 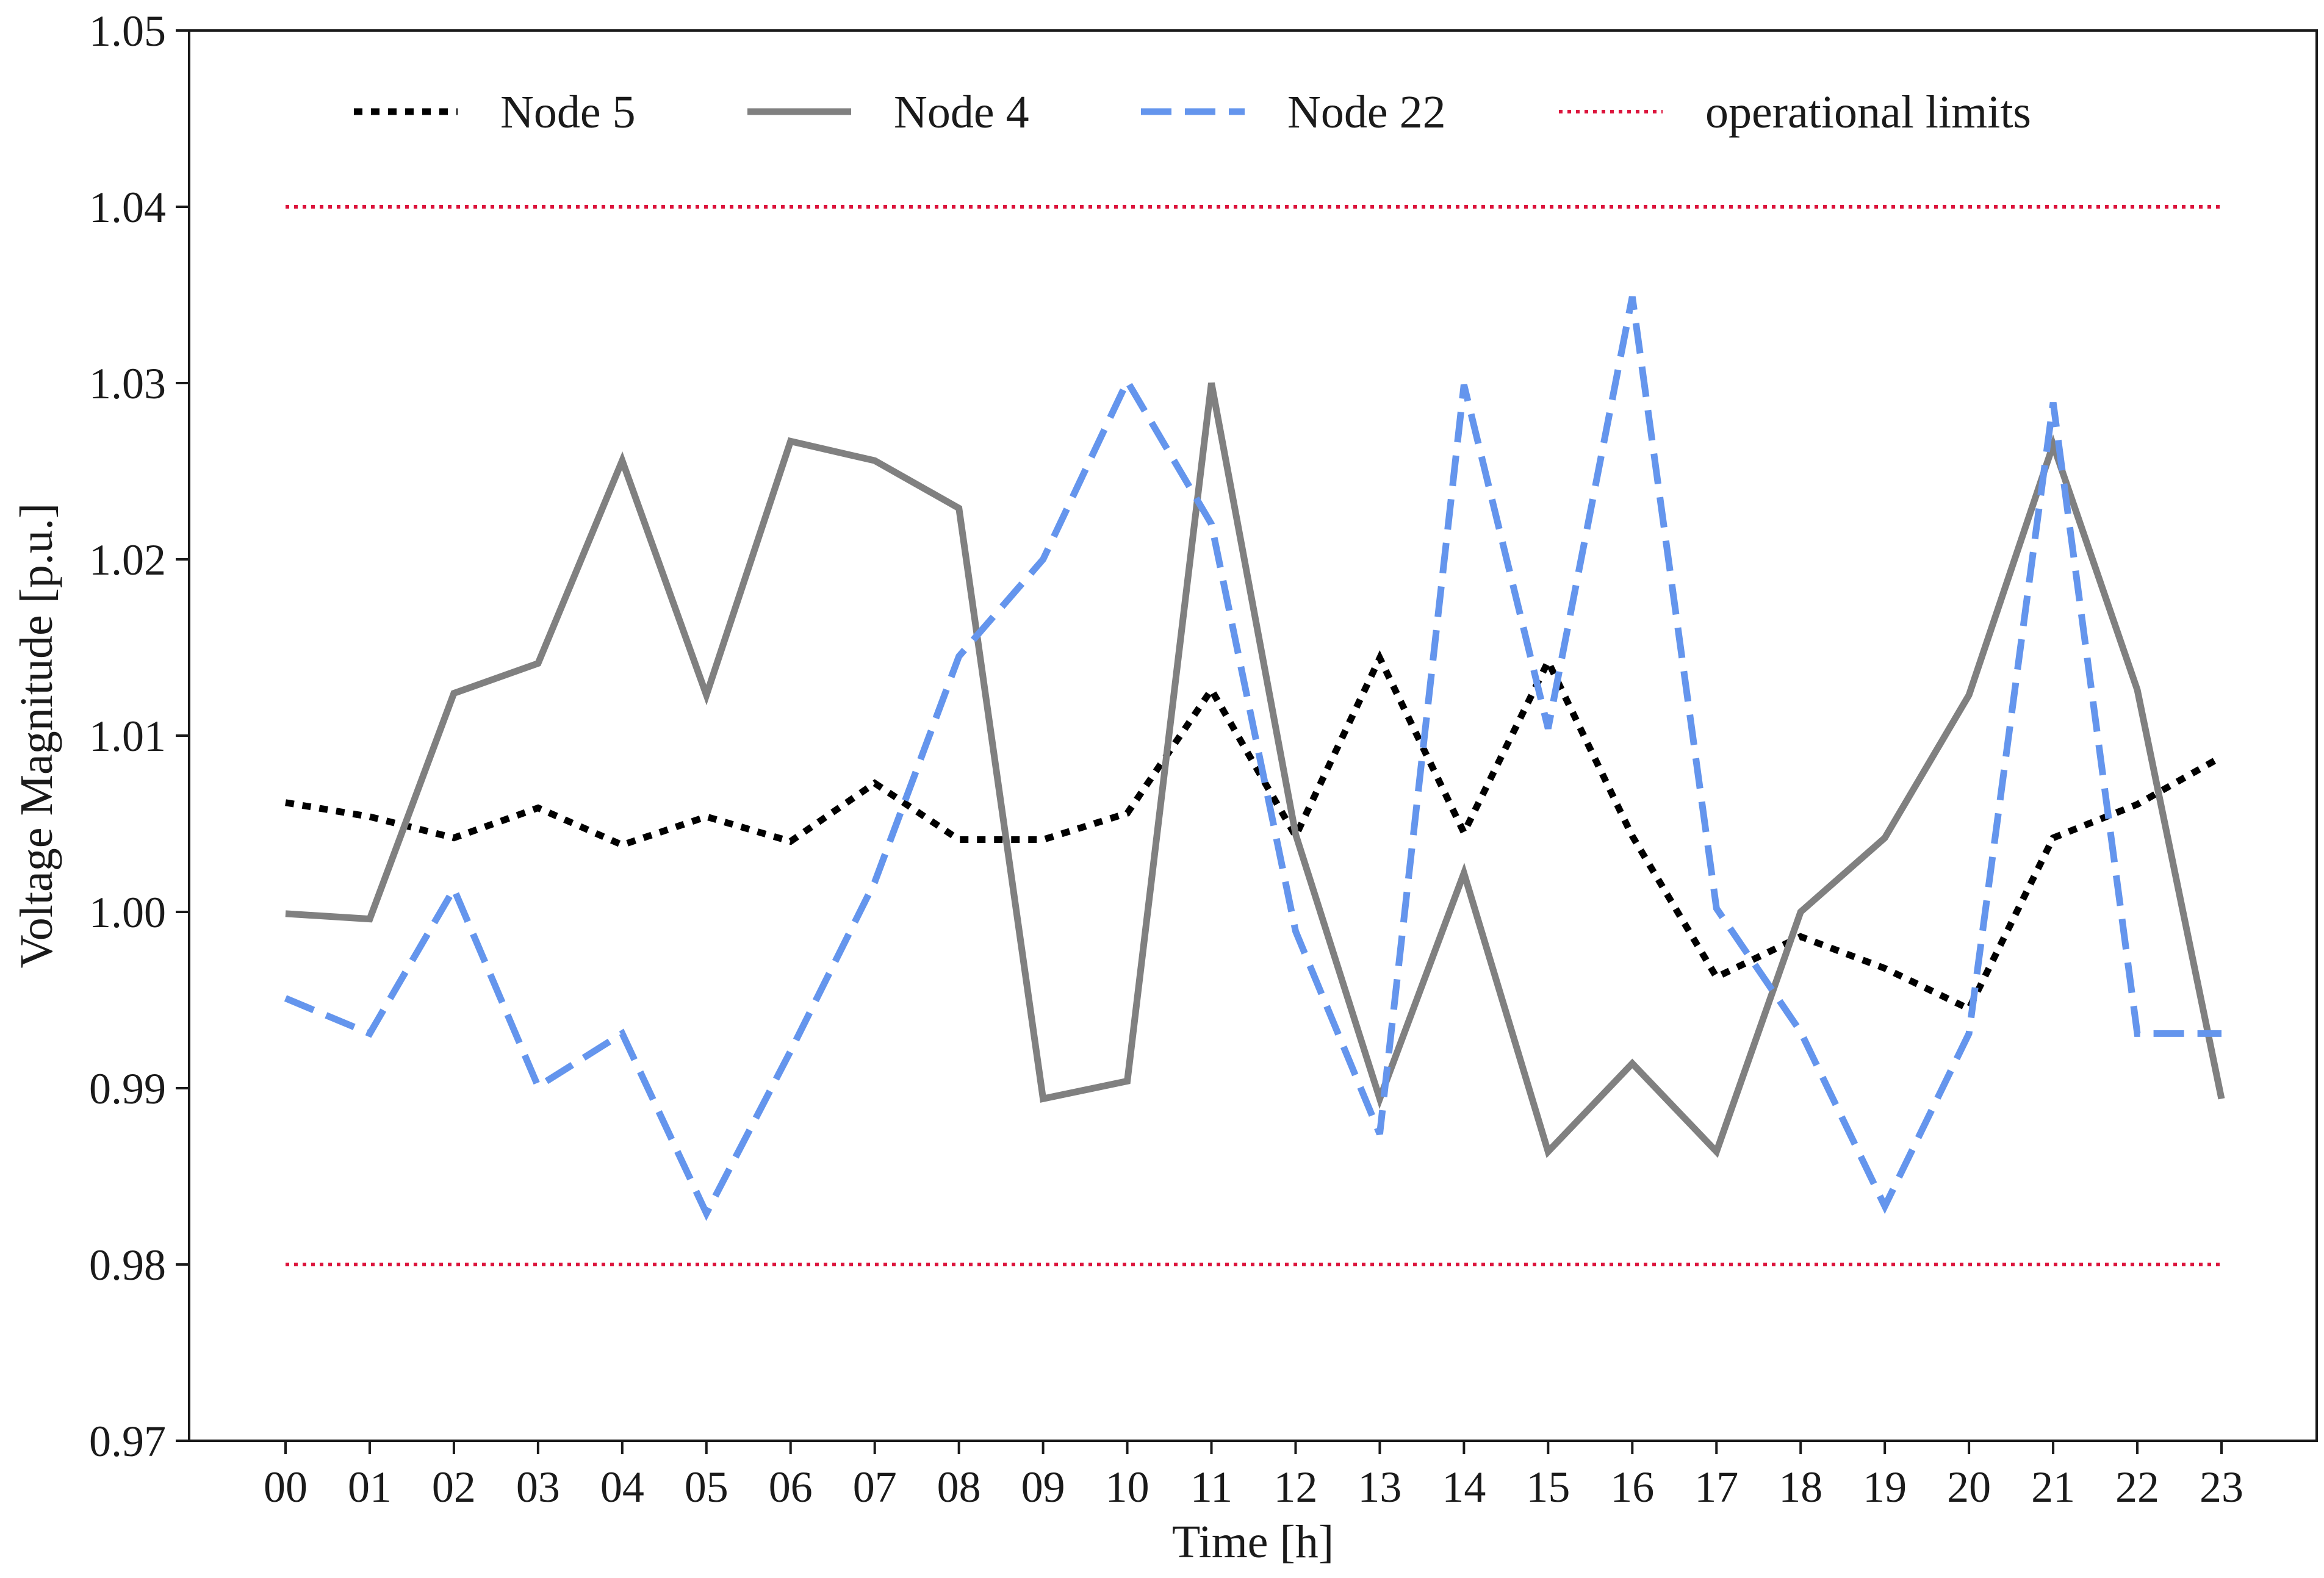 I want to click on x-tick-label: 21, so click(x=2053, y=1487).